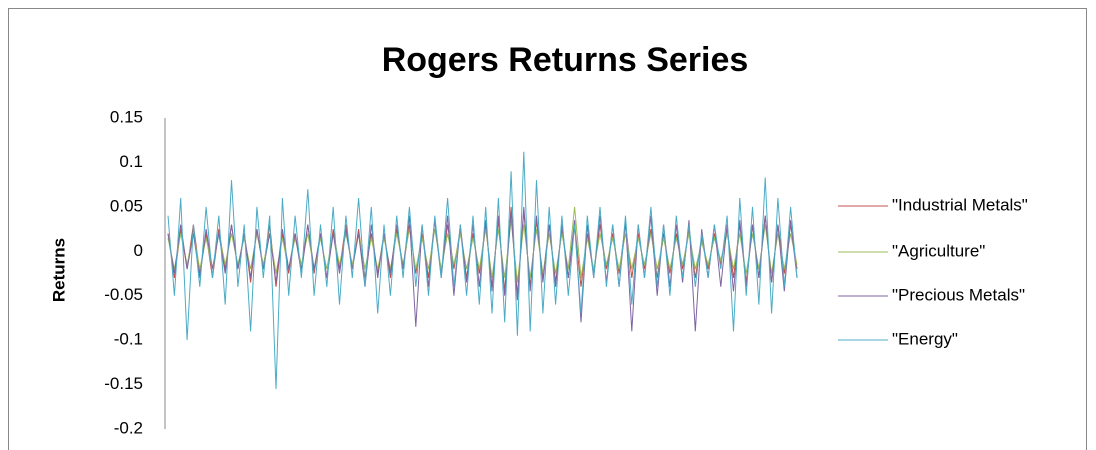 The width and height of the screenshot is (1096, 450). I want to click on legend-label: "Energy", so click(925, 338).